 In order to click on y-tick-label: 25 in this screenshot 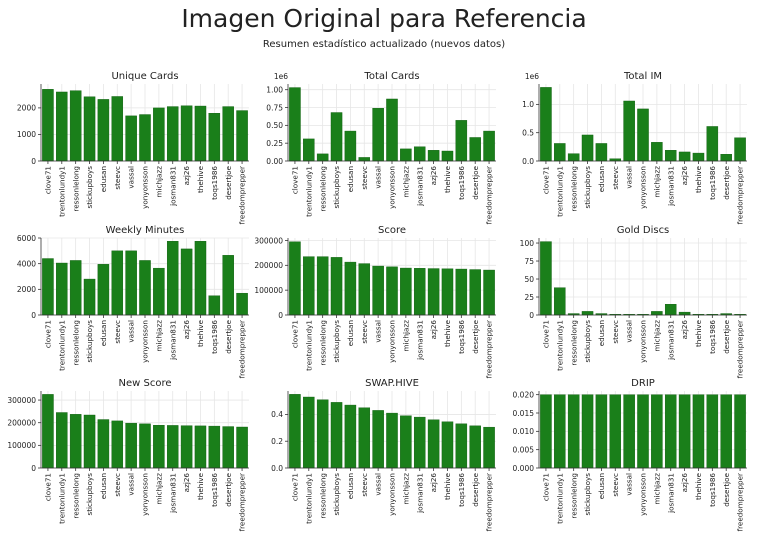, I will do `click(529, 297)`.